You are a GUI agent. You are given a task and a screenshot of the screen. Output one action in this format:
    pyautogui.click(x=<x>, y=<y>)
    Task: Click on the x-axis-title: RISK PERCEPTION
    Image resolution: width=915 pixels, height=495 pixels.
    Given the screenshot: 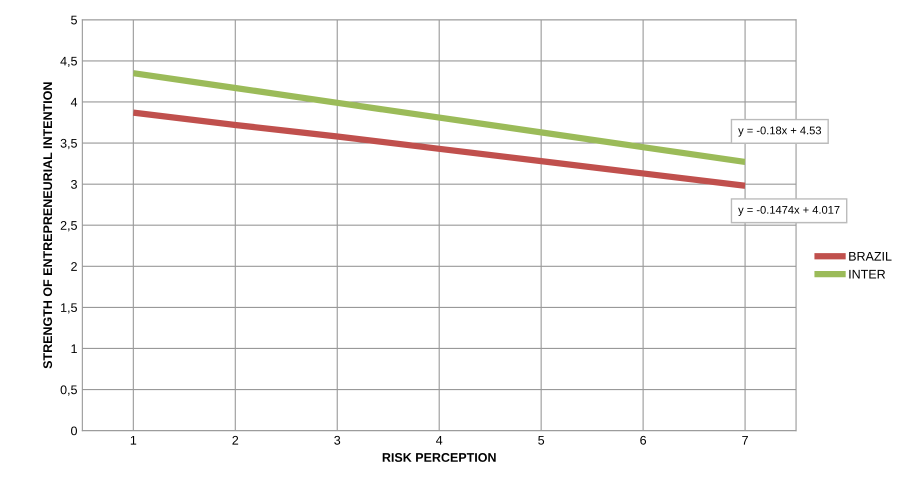 What is the action you would take?
    pyautogui.click(x=439, y=457)
    